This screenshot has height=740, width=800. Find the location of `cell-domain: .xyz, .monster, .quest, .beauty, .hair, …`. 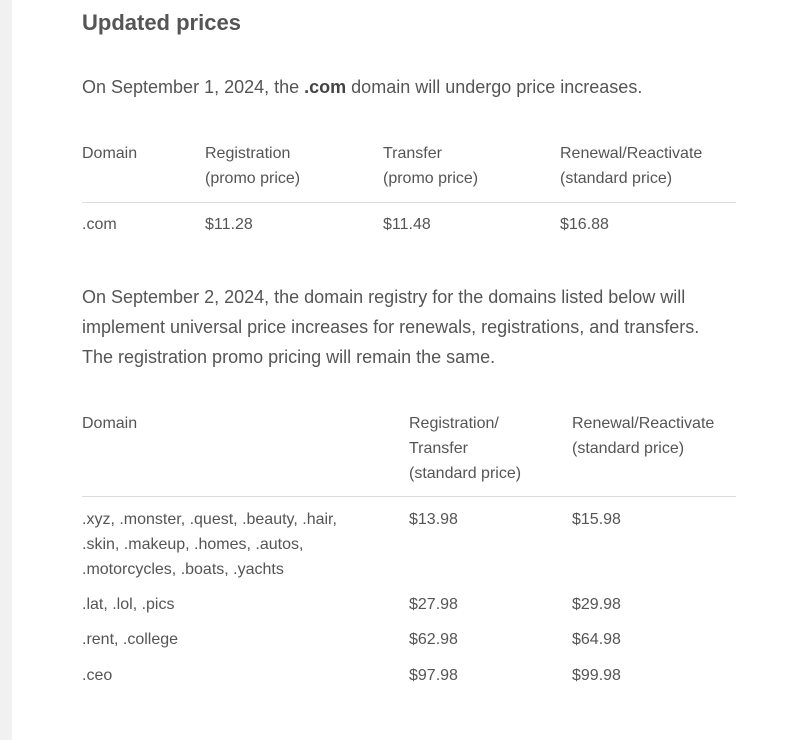

cell-domain: .xyz, .monster, .quest, .beauty, .hair, … is located at coordinates (209, 544).